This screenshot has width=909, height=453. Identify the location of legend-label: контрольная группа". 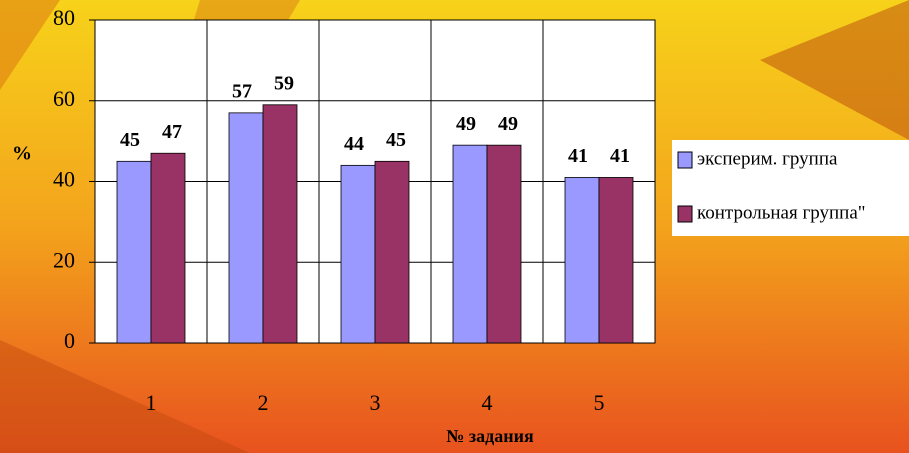
(781, 212).